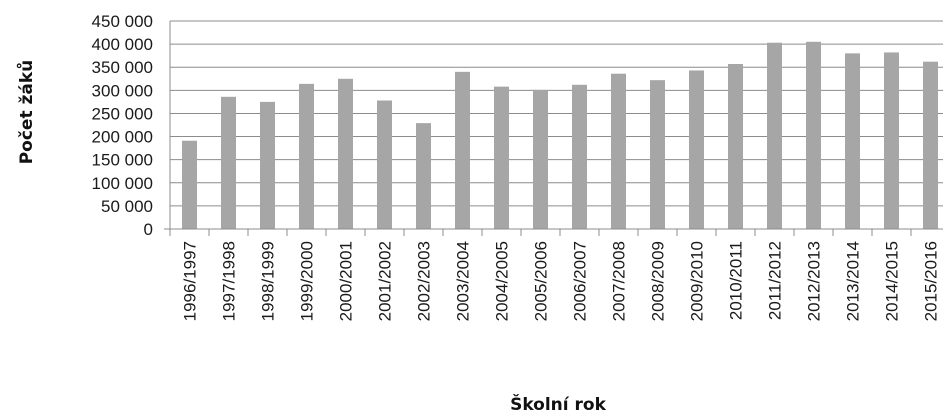 This screenshot has height=419, width=948. Describe the element at coordinates (122, 113) in the screenshot. I see `y-tick-label: 250 000` at that location.